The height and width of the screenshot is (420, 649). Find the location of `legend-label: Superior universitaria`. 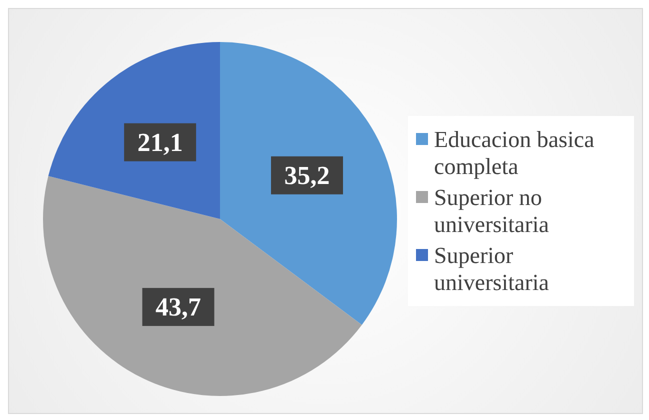

legend-label: Superior universitaria is located at coordinates (492, 269).